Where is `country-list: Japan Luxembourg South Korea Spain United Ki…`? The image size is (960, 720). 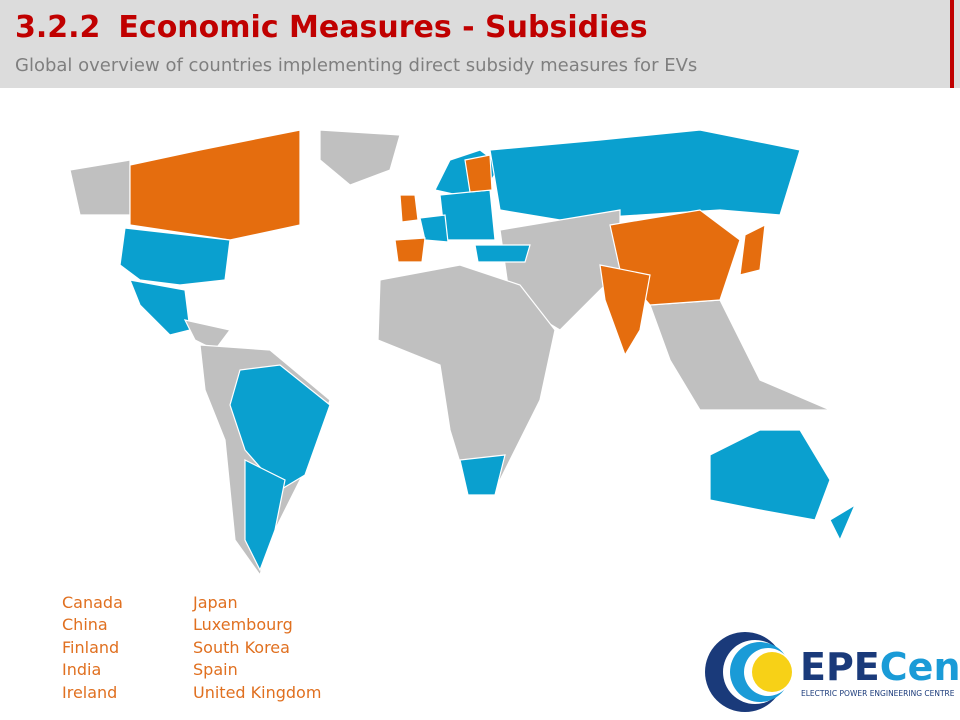 country-list: Japan Luxembourg South Korea Spain United Ki… is located at coordinates (257, 648).